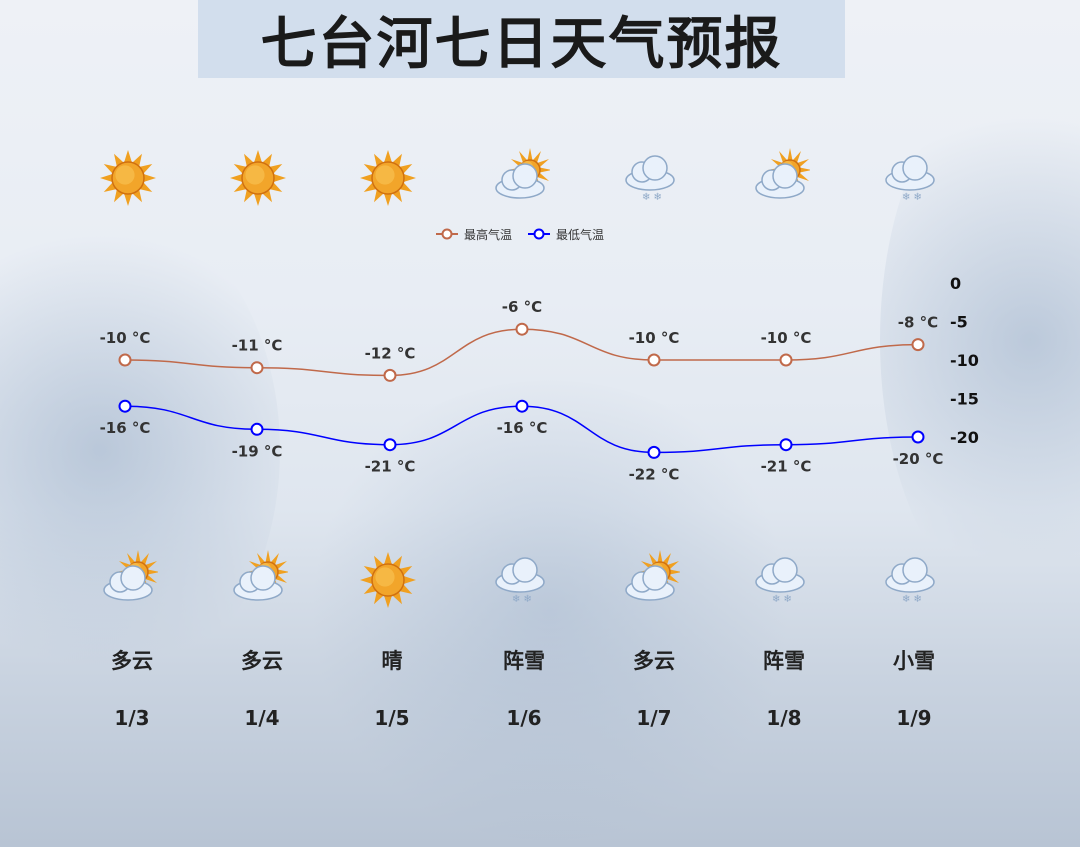 This screenshot has width=1080, height=847. What do you see at coordinates (257, 346) in the screenshot?
I see `data-label: -11 °C` at bounding box center [257, 346].